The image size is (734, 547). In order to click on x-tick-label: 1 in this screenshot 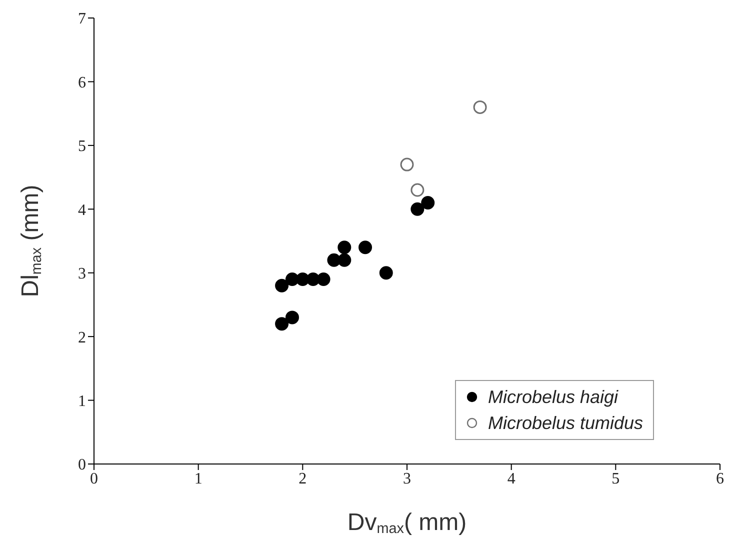, I will do `click(198, 479)`.